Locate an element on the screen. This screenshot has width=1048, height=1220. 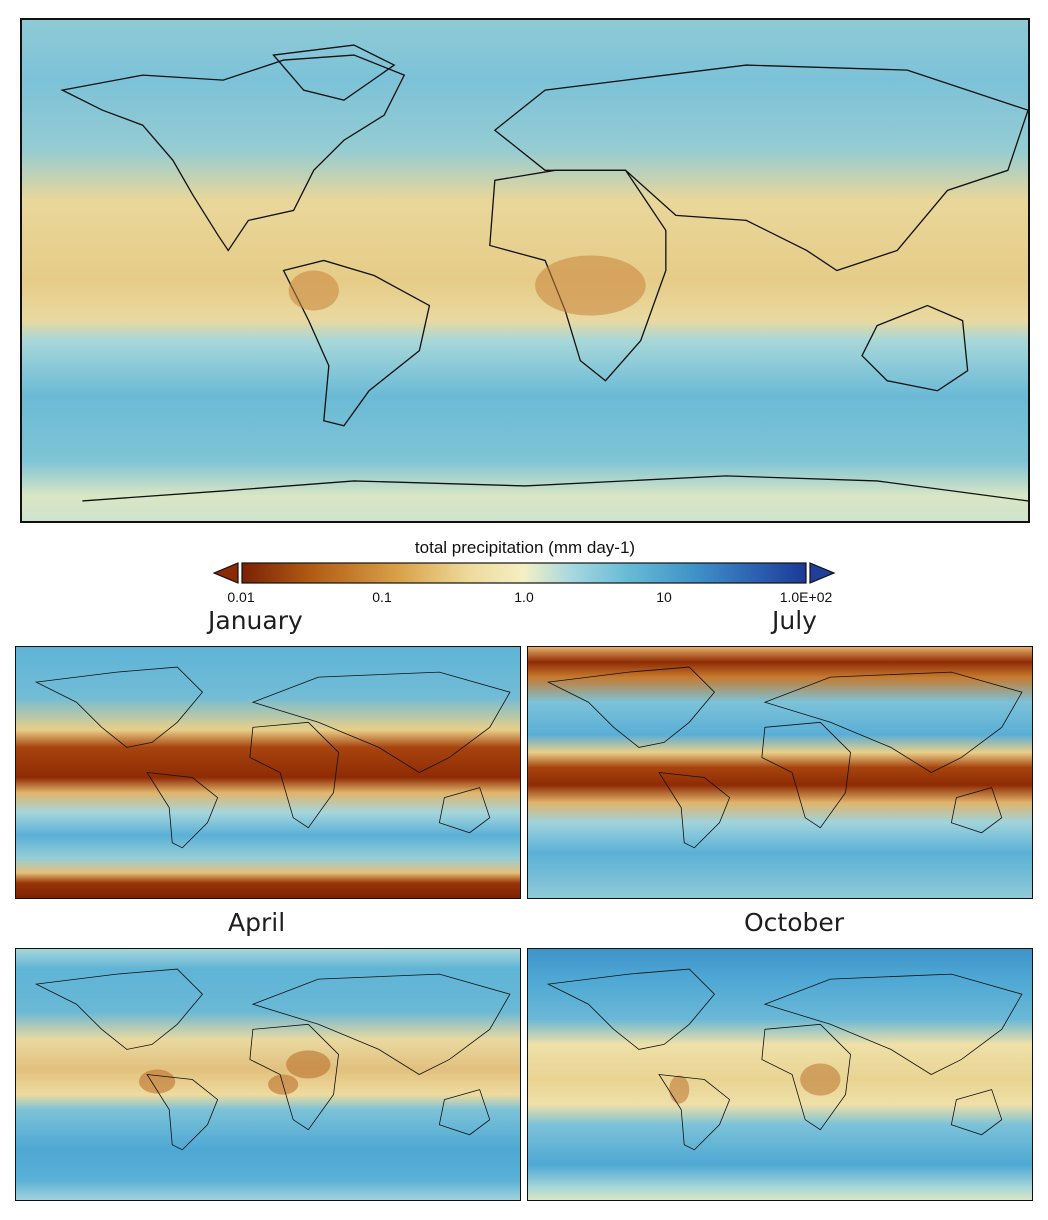
colorbar-high-arrow is located at coordinates (822, 573).